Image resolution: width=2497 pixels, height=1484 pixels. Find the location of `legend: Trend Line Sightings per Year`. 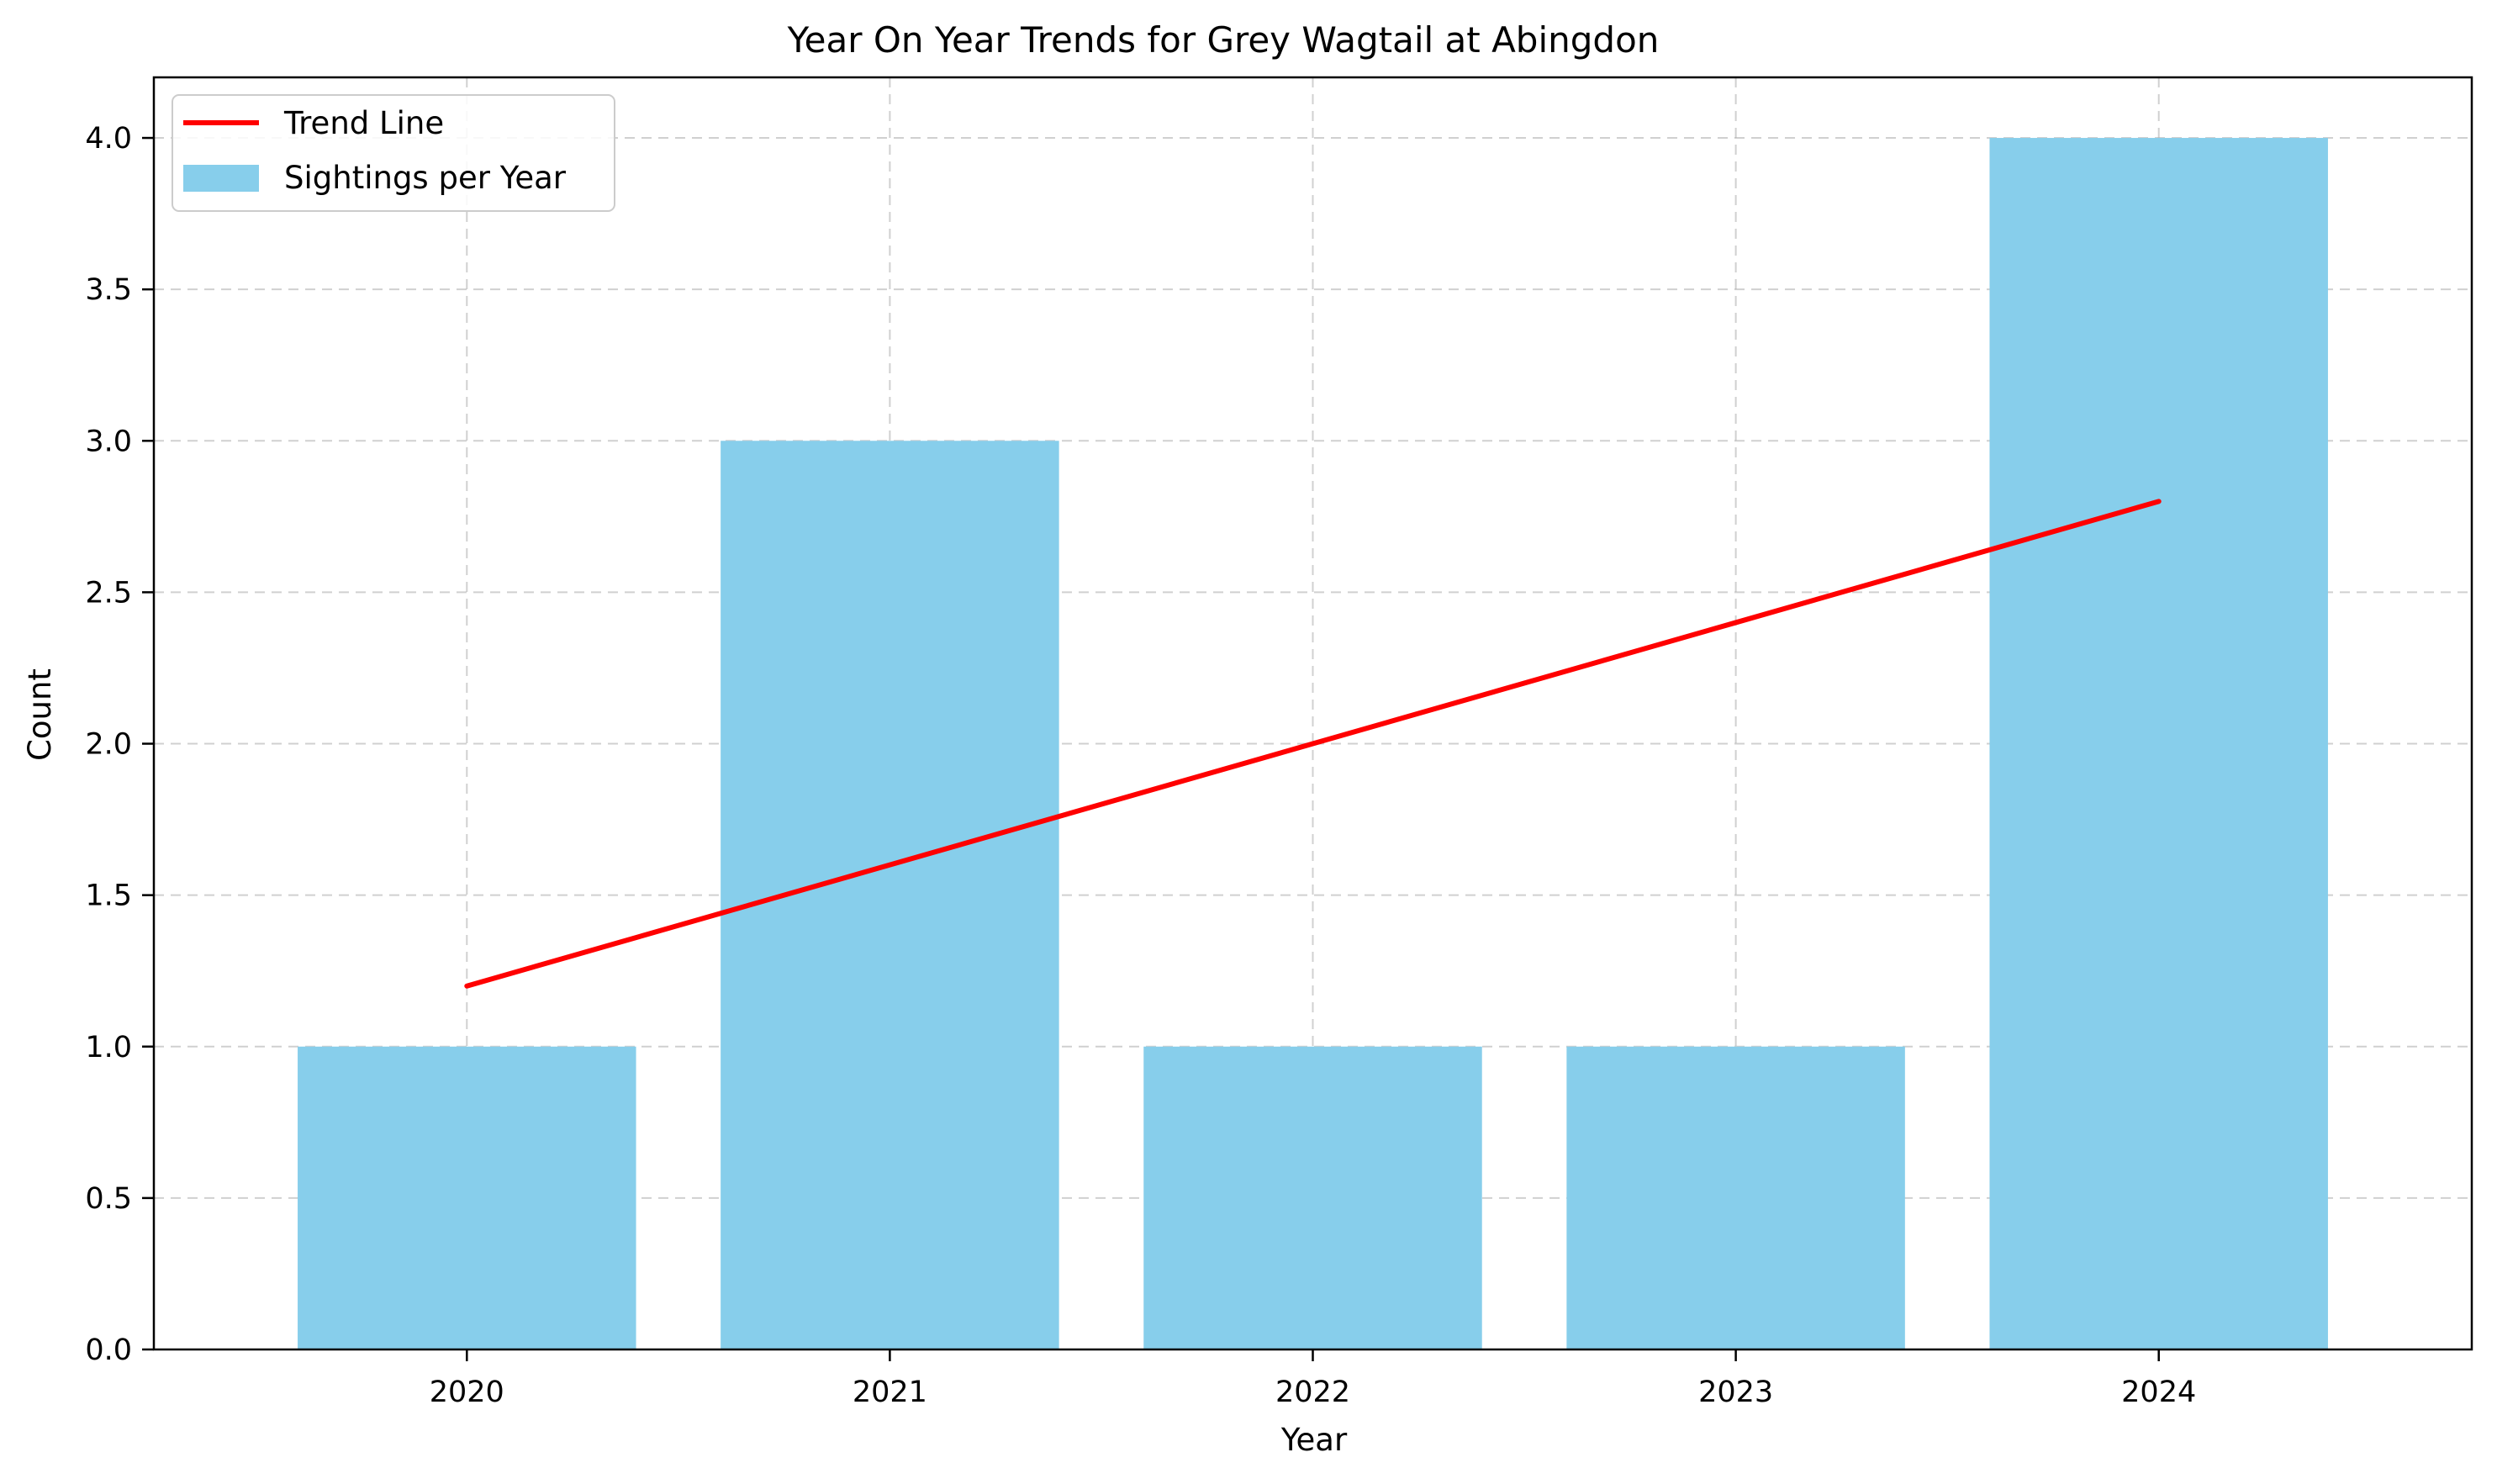

legend: Trend Line Sightings per Year is located at coordinates (393, 153).